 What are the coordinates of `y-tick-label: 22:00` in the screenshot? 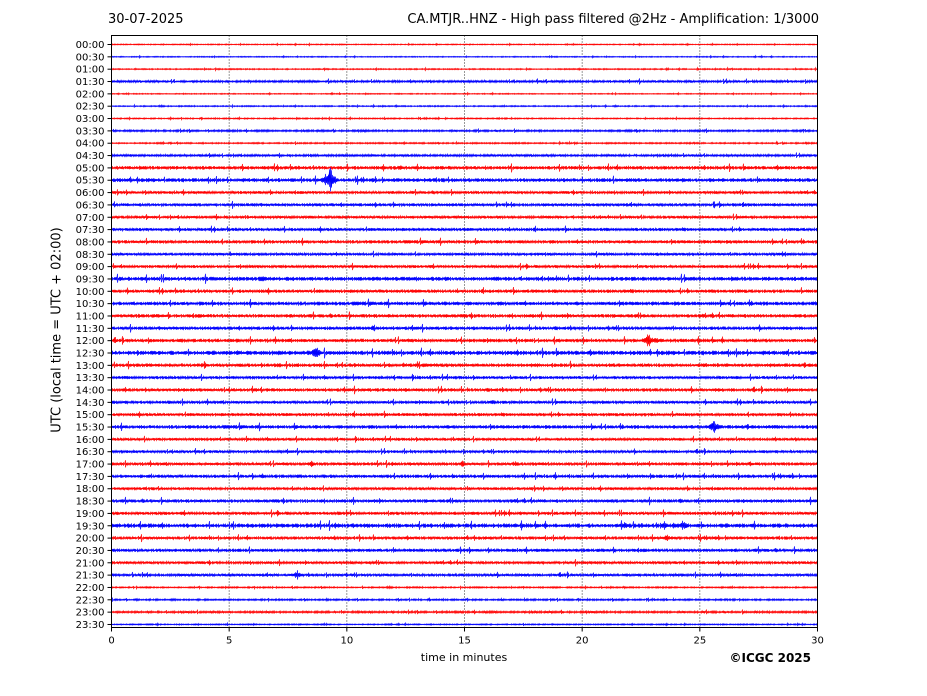 It's located at (90, 588).